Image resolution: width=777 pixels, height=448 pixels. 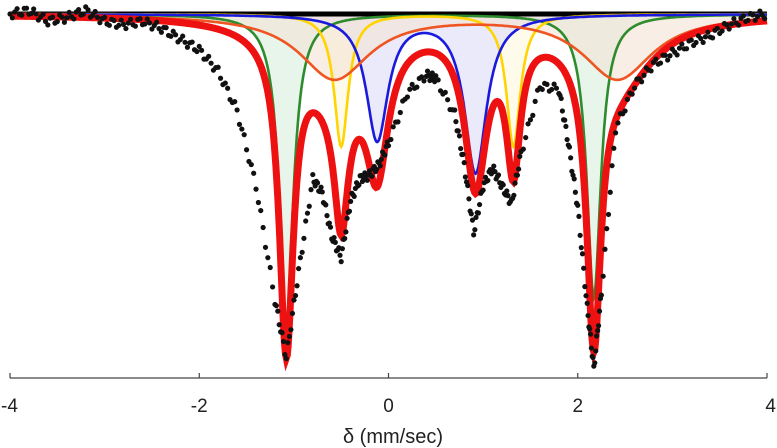 What do you see at coordinates (770, 406) in the screenshot?
I see `x-tick-label: 4` at bounding box center [770, 406].